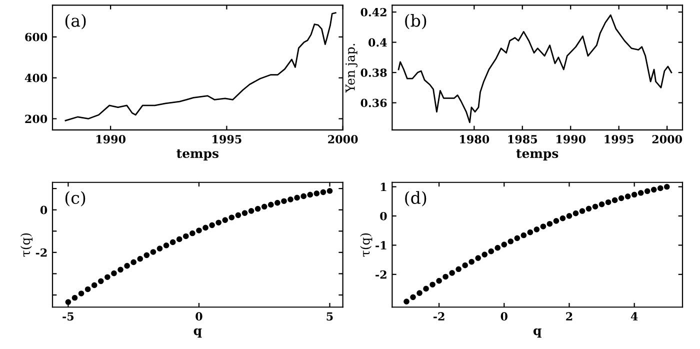  I want to click on y-tick-label: 0.38, so click(373, 72).